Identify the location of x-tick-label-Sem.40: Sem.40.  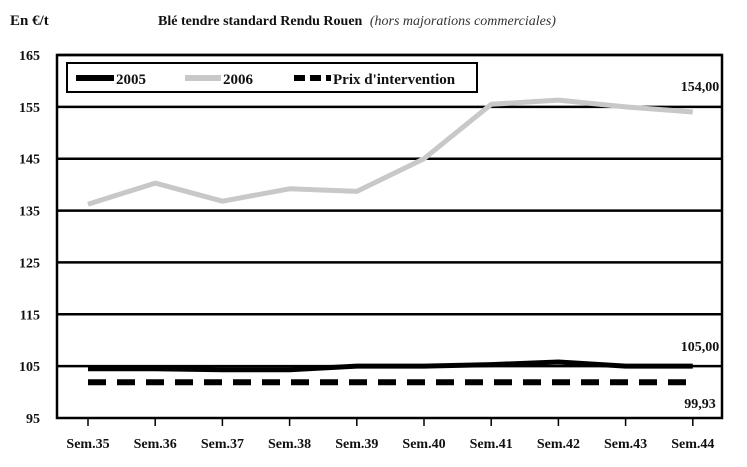
(423, 444).